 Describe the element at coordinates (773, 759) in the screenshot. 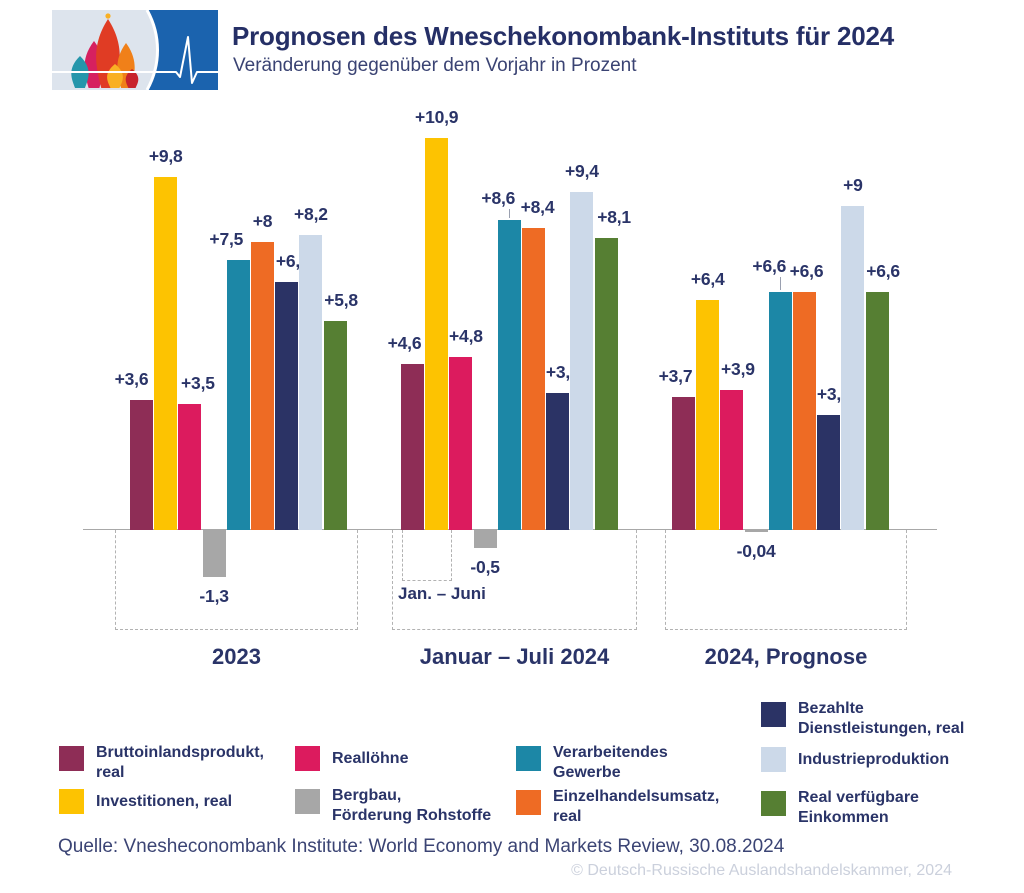

I see `legend-swatch-industrieproduktion` at that location.